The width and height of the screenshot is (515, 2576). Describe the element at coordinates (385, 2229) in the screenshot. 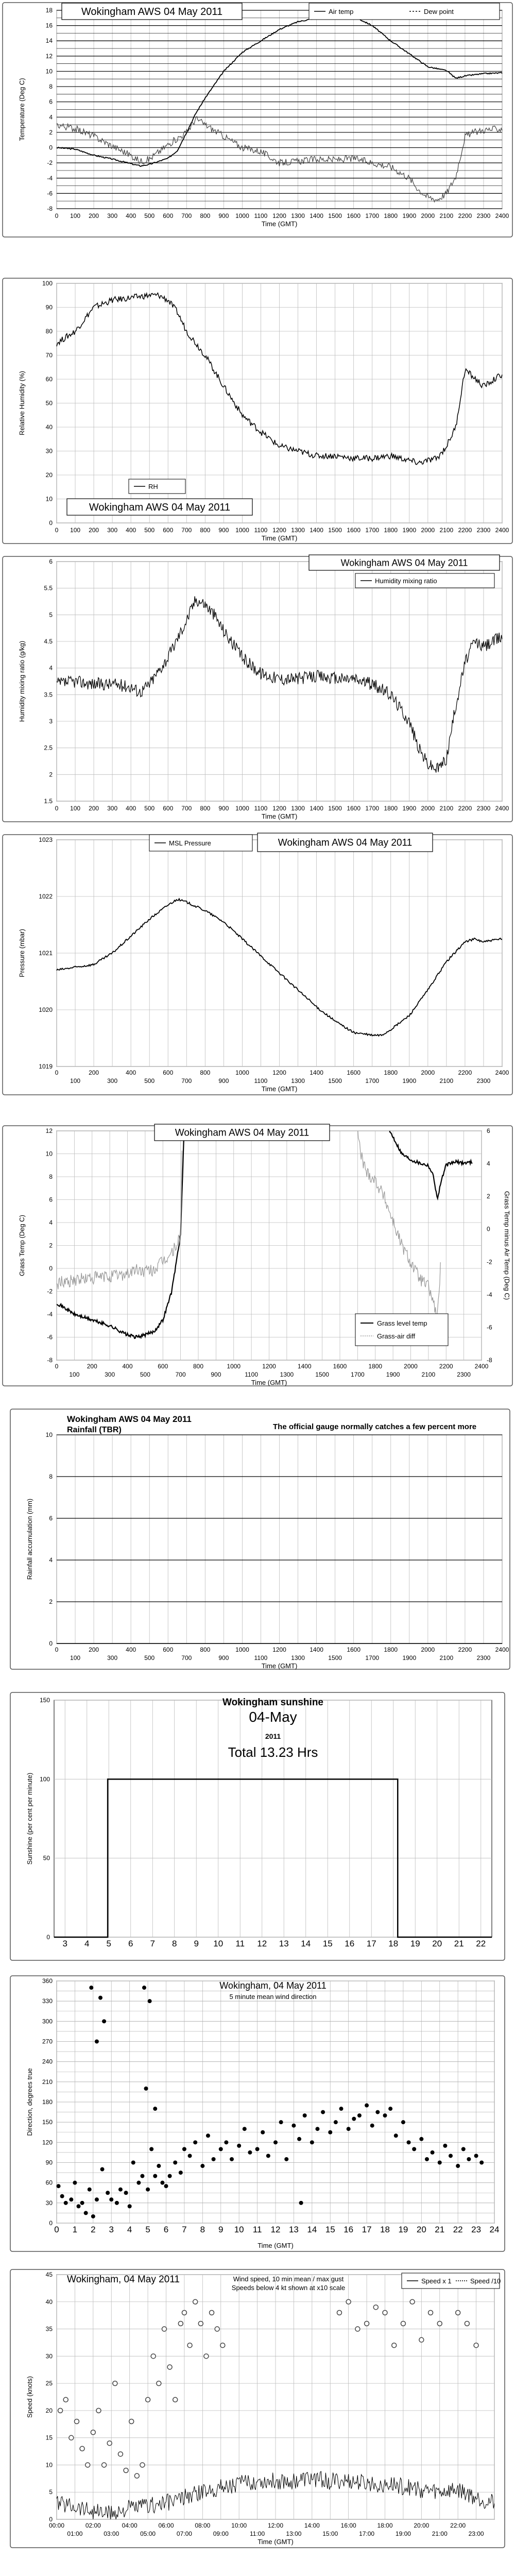

I see `x-tick-label: 18` at that location.